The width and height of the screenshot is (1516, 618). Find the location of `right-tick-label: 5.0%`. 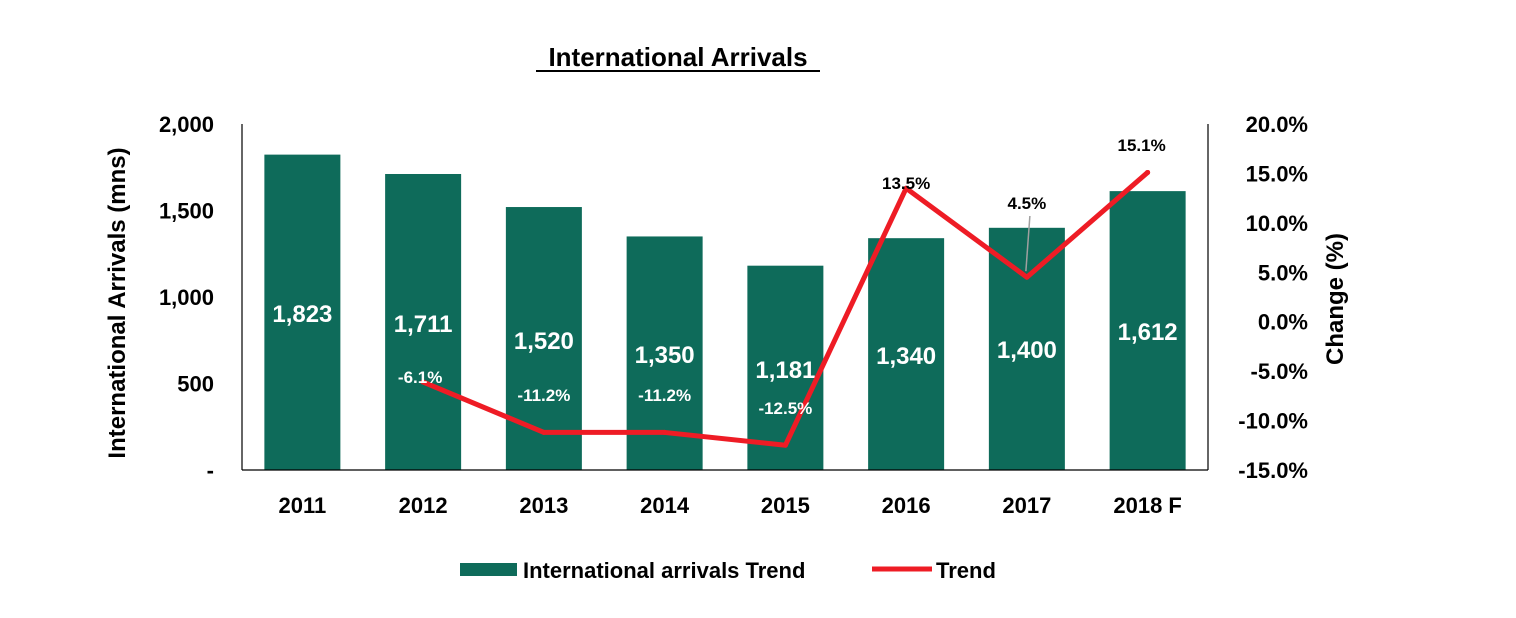

right-tick-label: 5.0% is located at coordinates (1283, 272).